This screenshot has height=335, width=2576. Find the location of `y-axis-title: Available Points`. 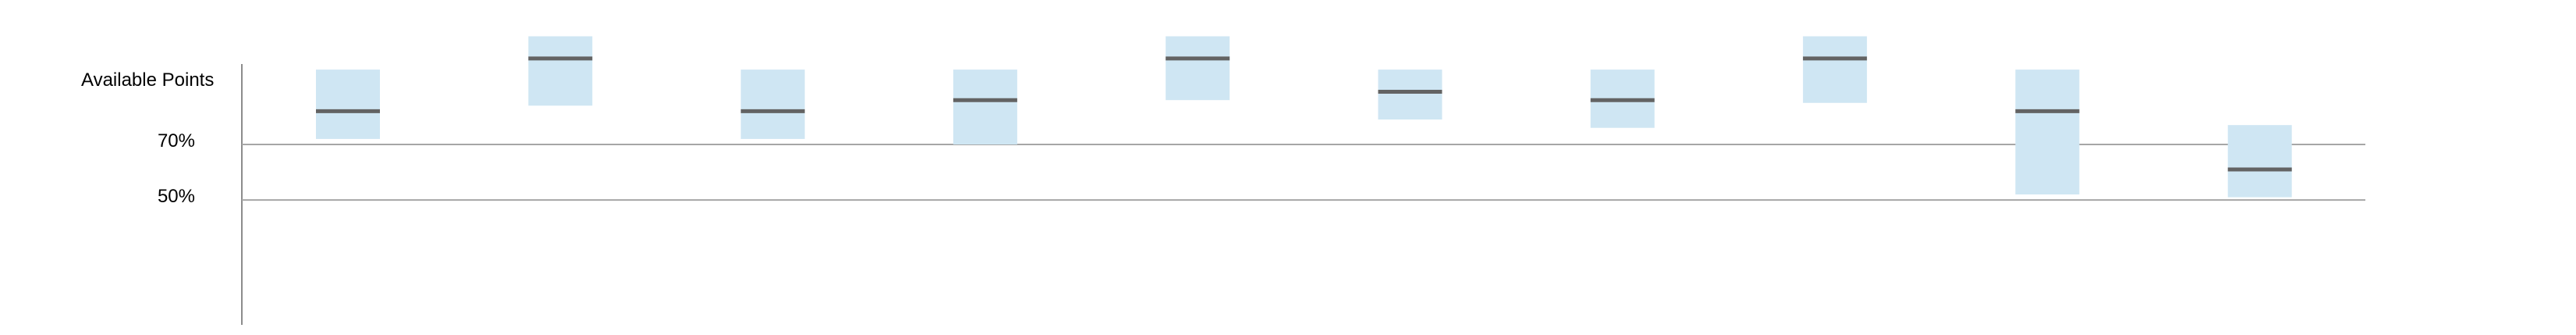

y-axis-title: Available Points is located at coordinates (147, 80).